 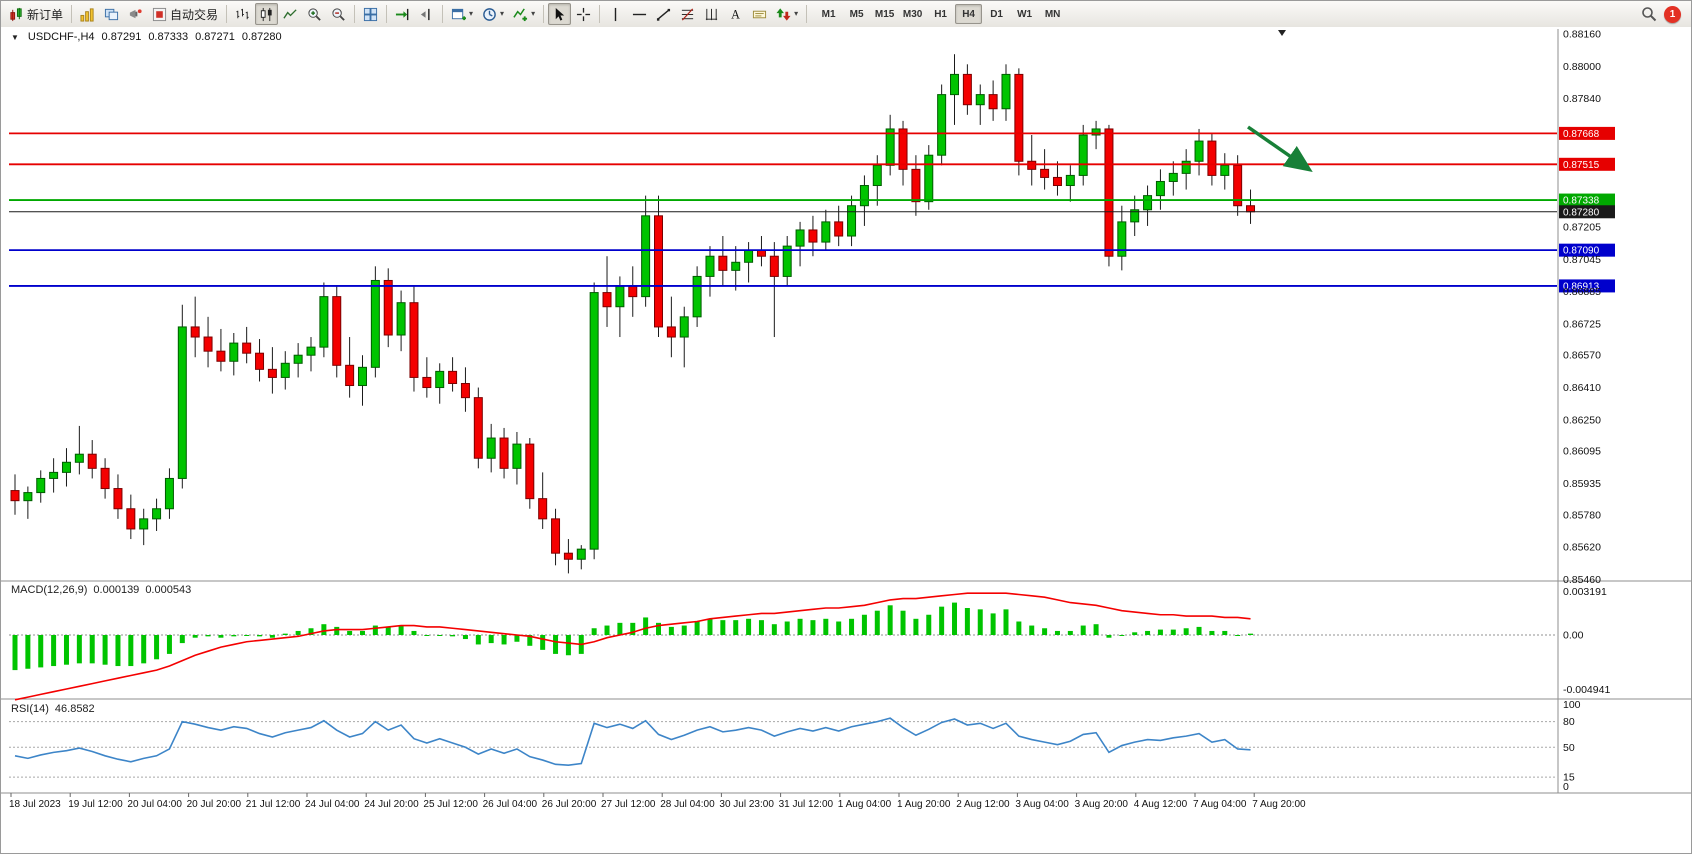 What do you see at coordinates (1672, 14) in the screenshot?
I see `notification-badge: 1` at bounding box center [1672, 14].